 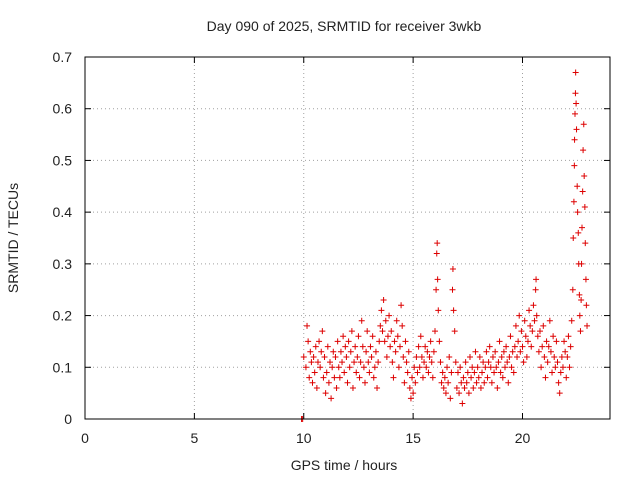 I want to click on y-tick-label: 0.1, so click(x=63, y=367).